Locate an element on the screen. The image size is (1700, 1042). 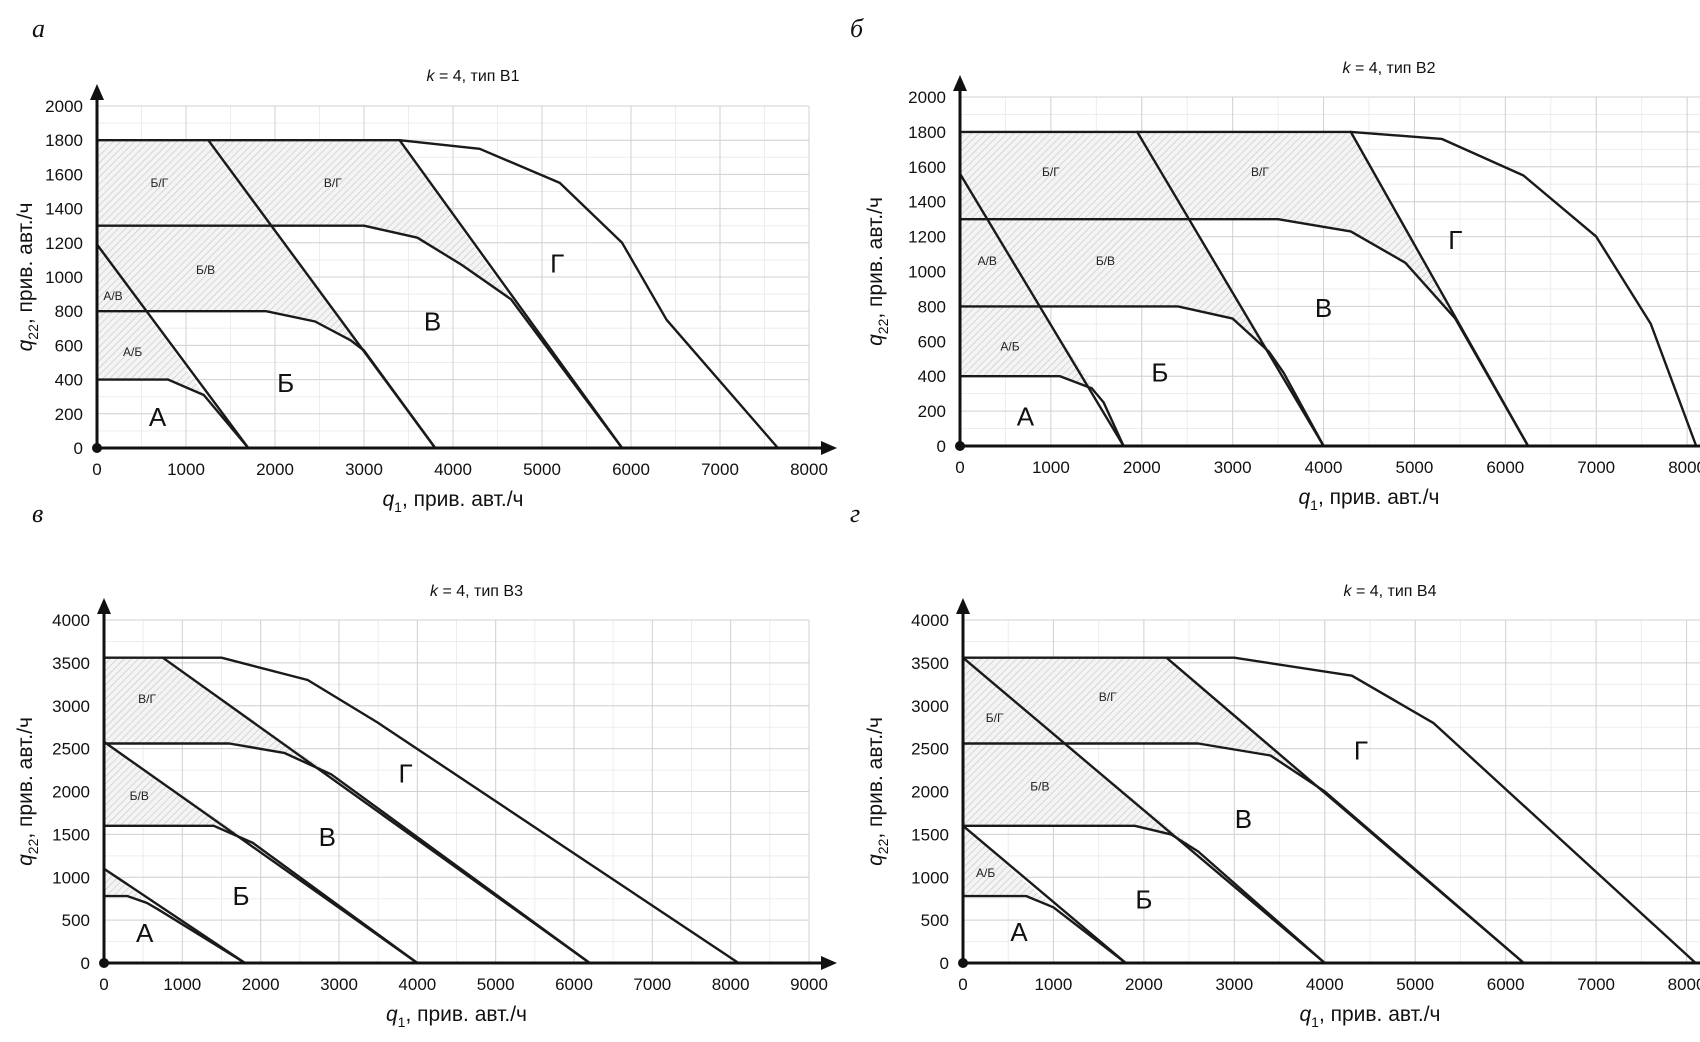
panel-letter-a: а is located at coordinates (38, 28).